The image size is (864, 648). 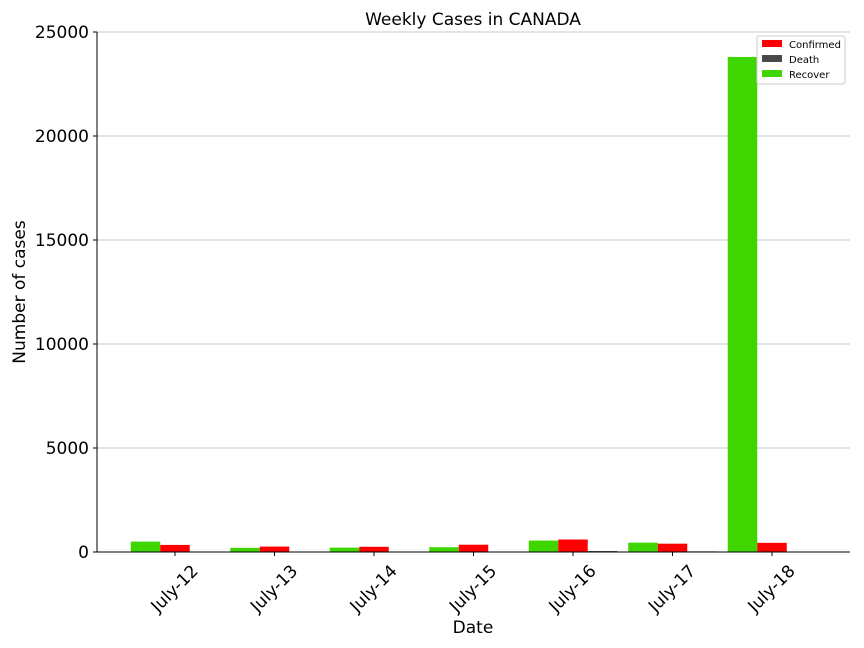 I want to click on x-tick-label: July-17, so click(x=672, y=589).